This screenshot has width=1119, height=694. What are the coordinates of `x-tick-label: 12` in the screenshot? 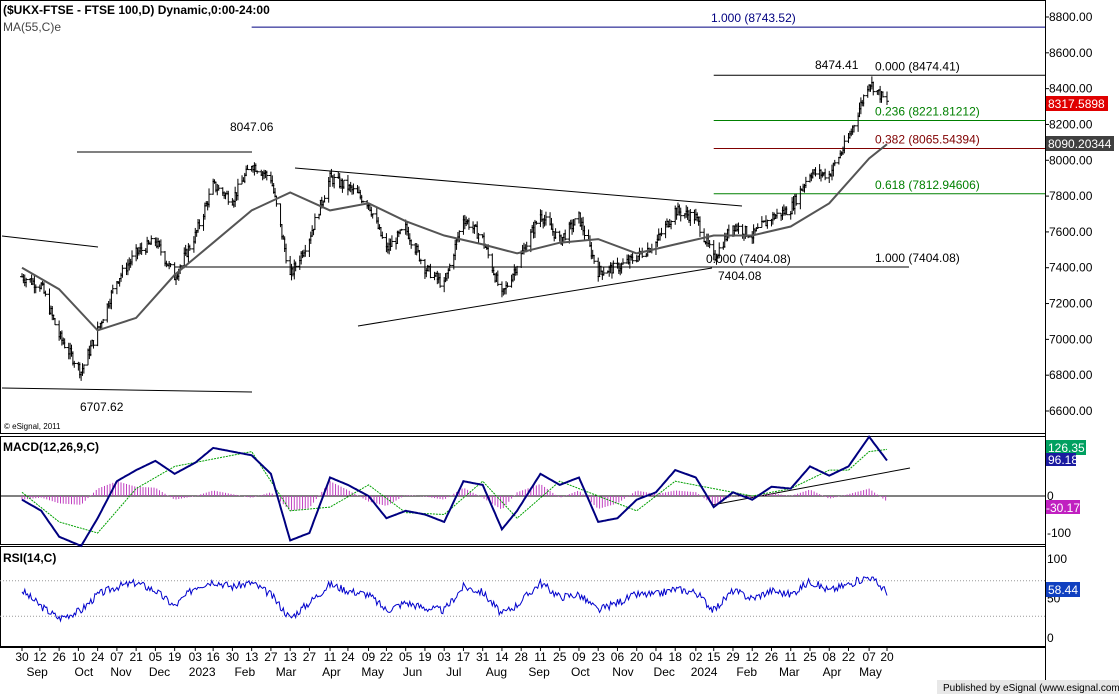 It's located at (40, 657).